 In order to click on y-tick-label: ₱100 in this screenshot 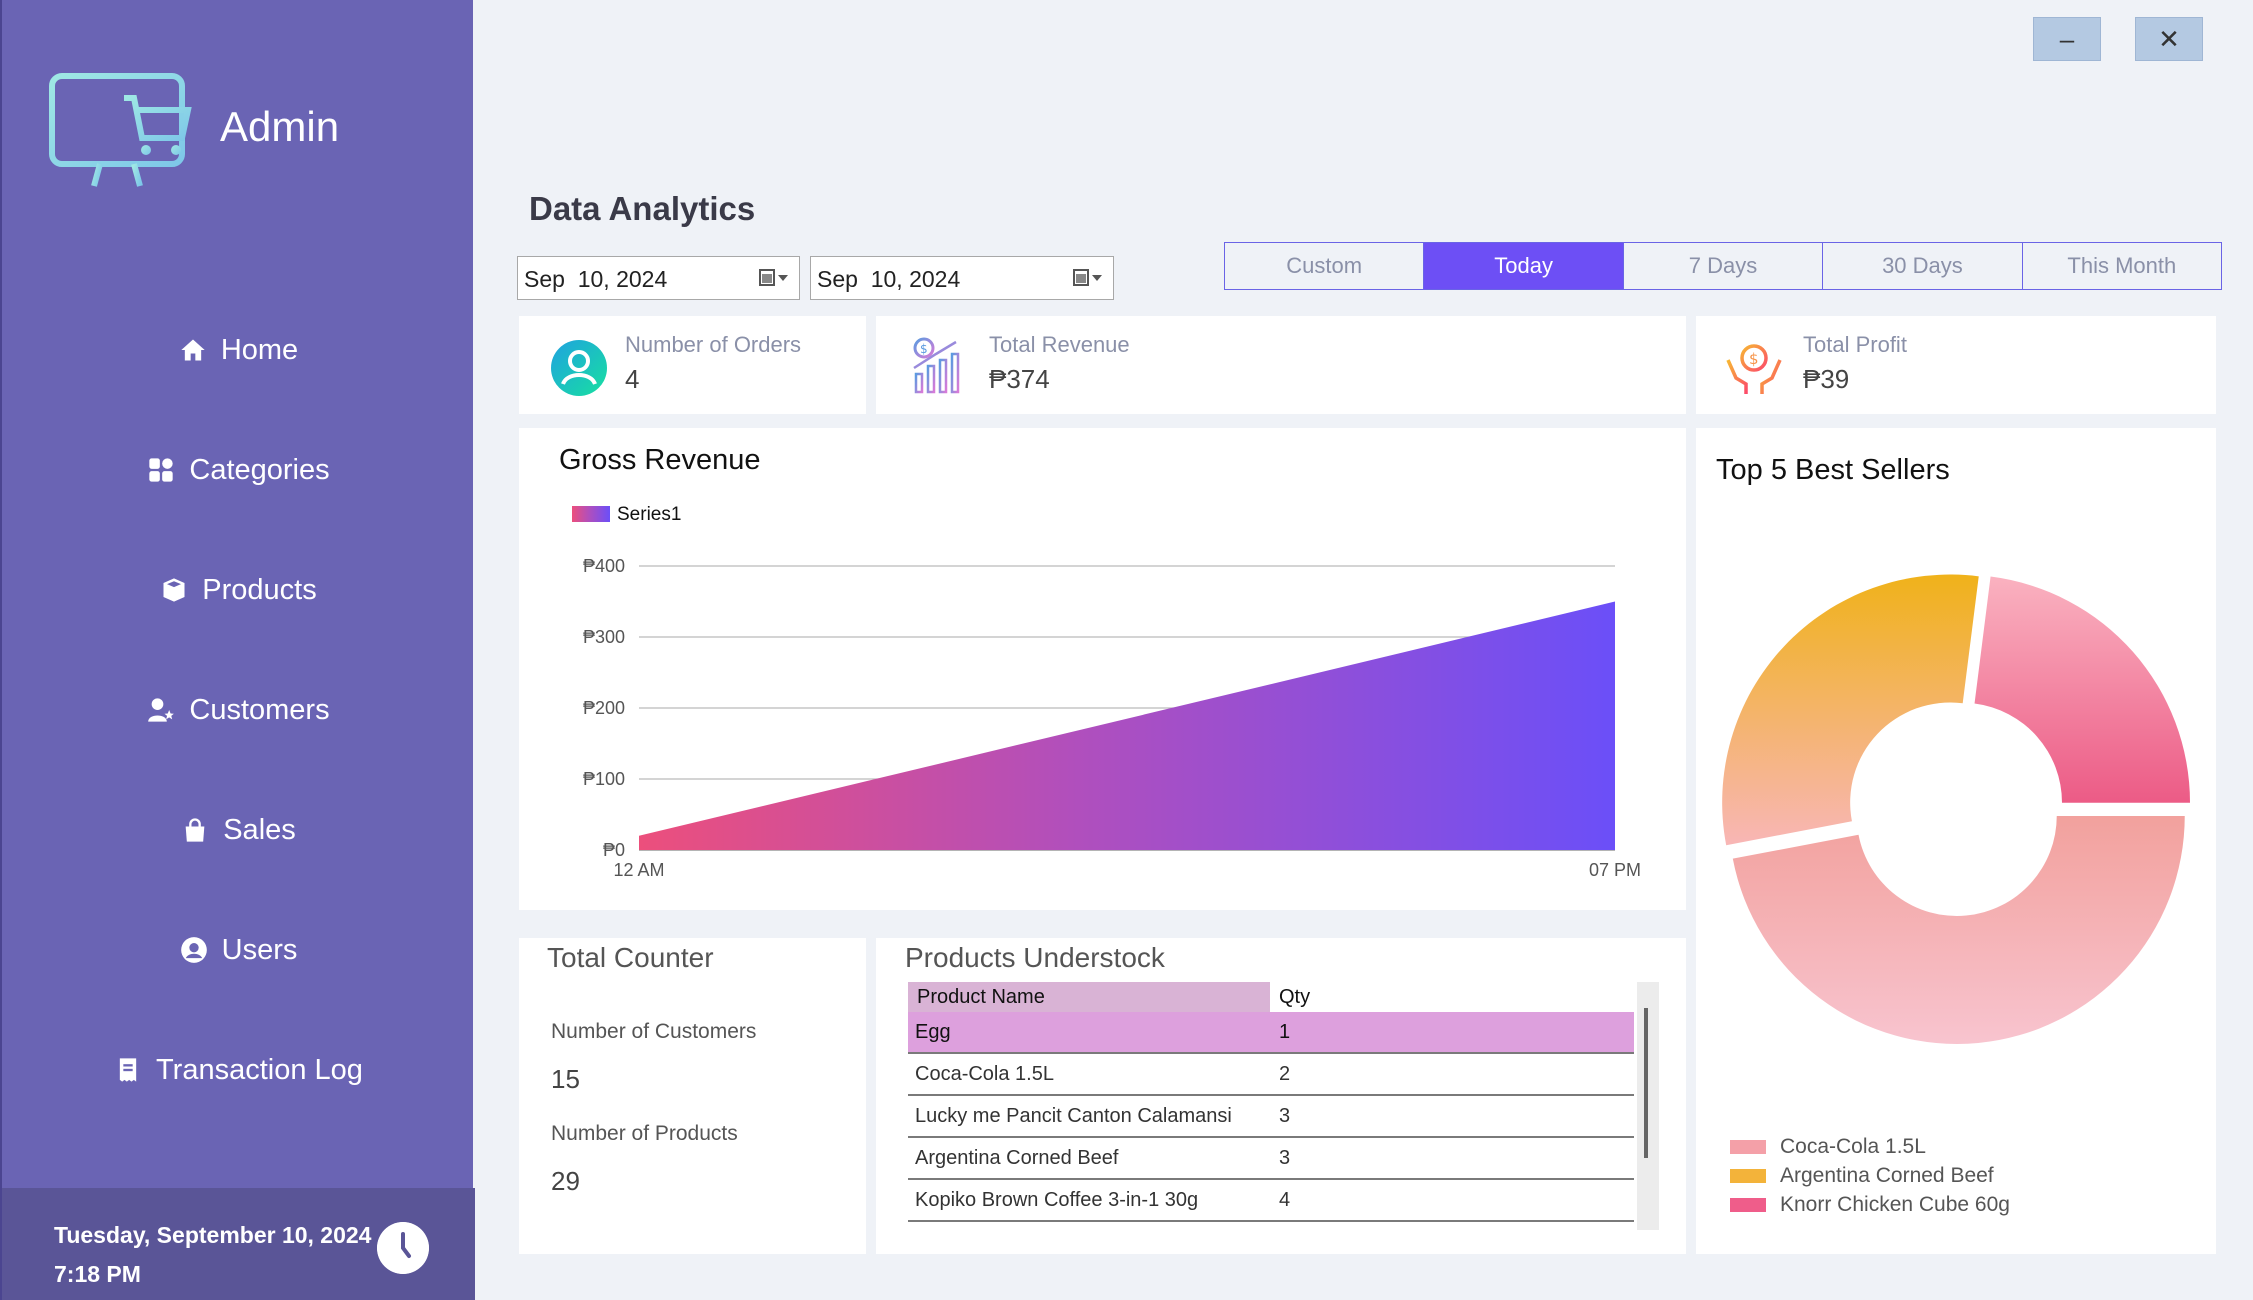, I will do `click(604, 779)`.